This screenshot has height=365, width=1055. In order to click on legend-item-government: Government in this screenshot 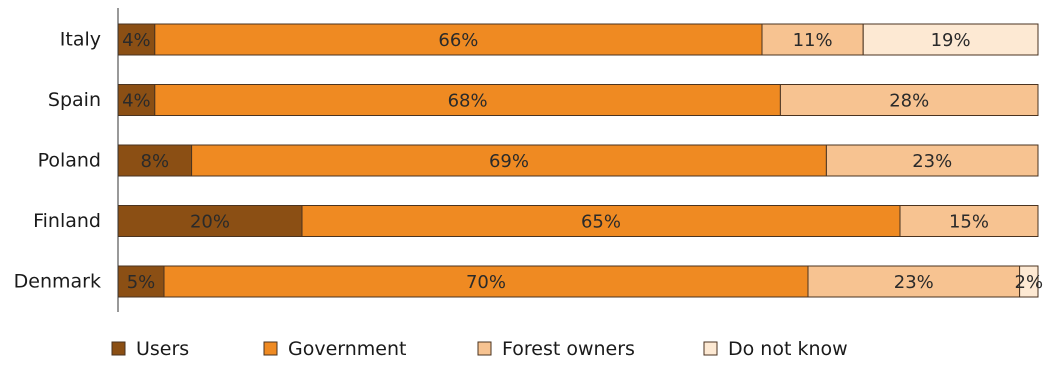, I will do `click(335, 349)`.